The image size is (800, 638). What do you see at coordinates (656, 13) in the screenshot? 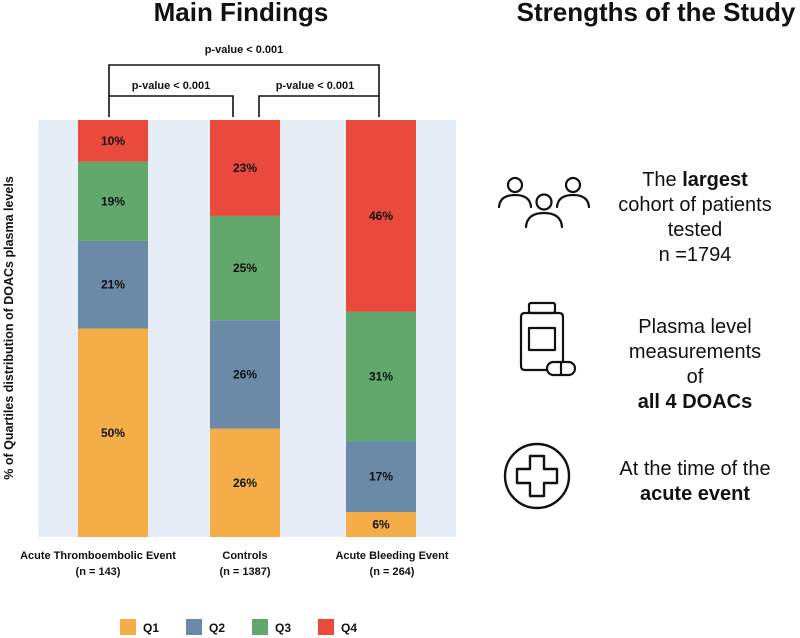
I see `strengths-title: Strengths of the Study` at bounding box center [656, 13].